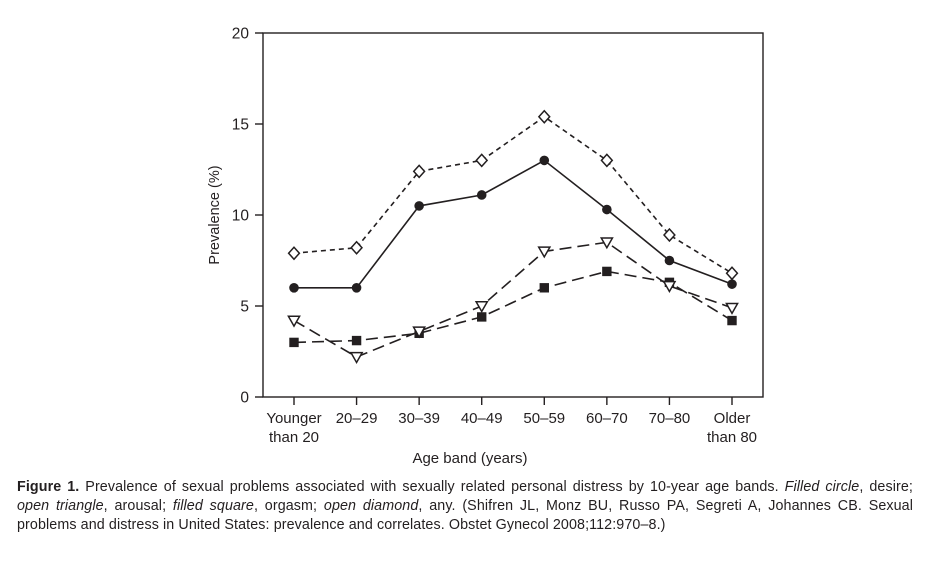 This screenshot has width=930, height=579. Describe the element at coordinates (48, 487) in the screenshot. I see `caption-figure-label: Figure 1.` at that location.